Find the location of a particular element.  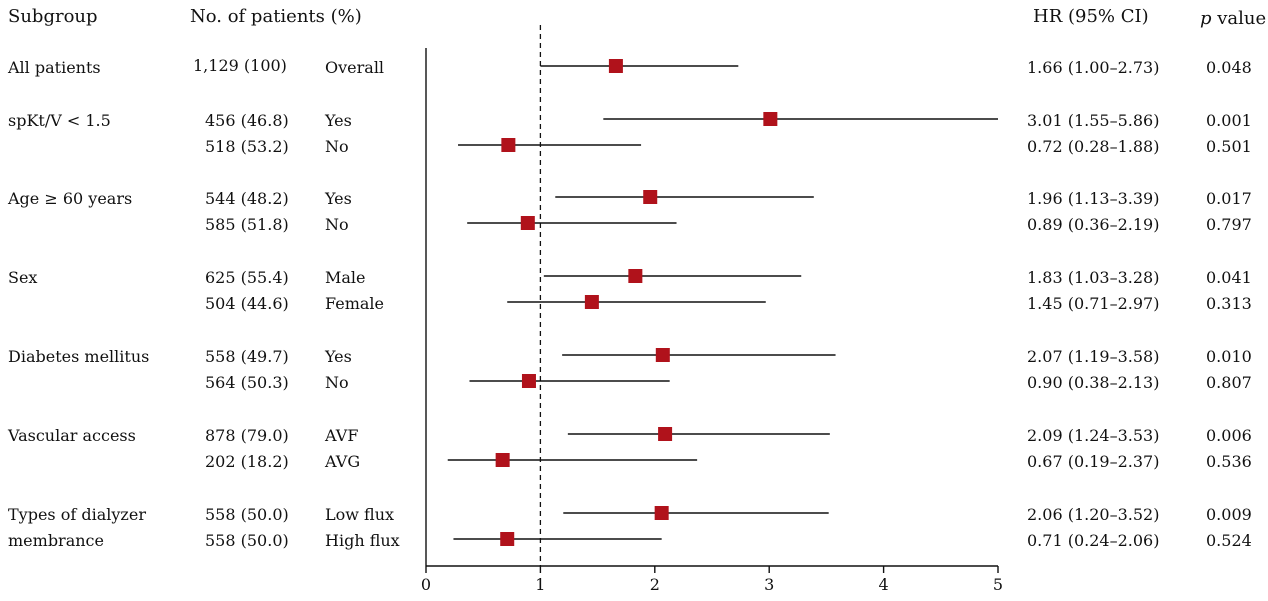

patient-count: 202 (18.2) is located at coordinates (247, 461).